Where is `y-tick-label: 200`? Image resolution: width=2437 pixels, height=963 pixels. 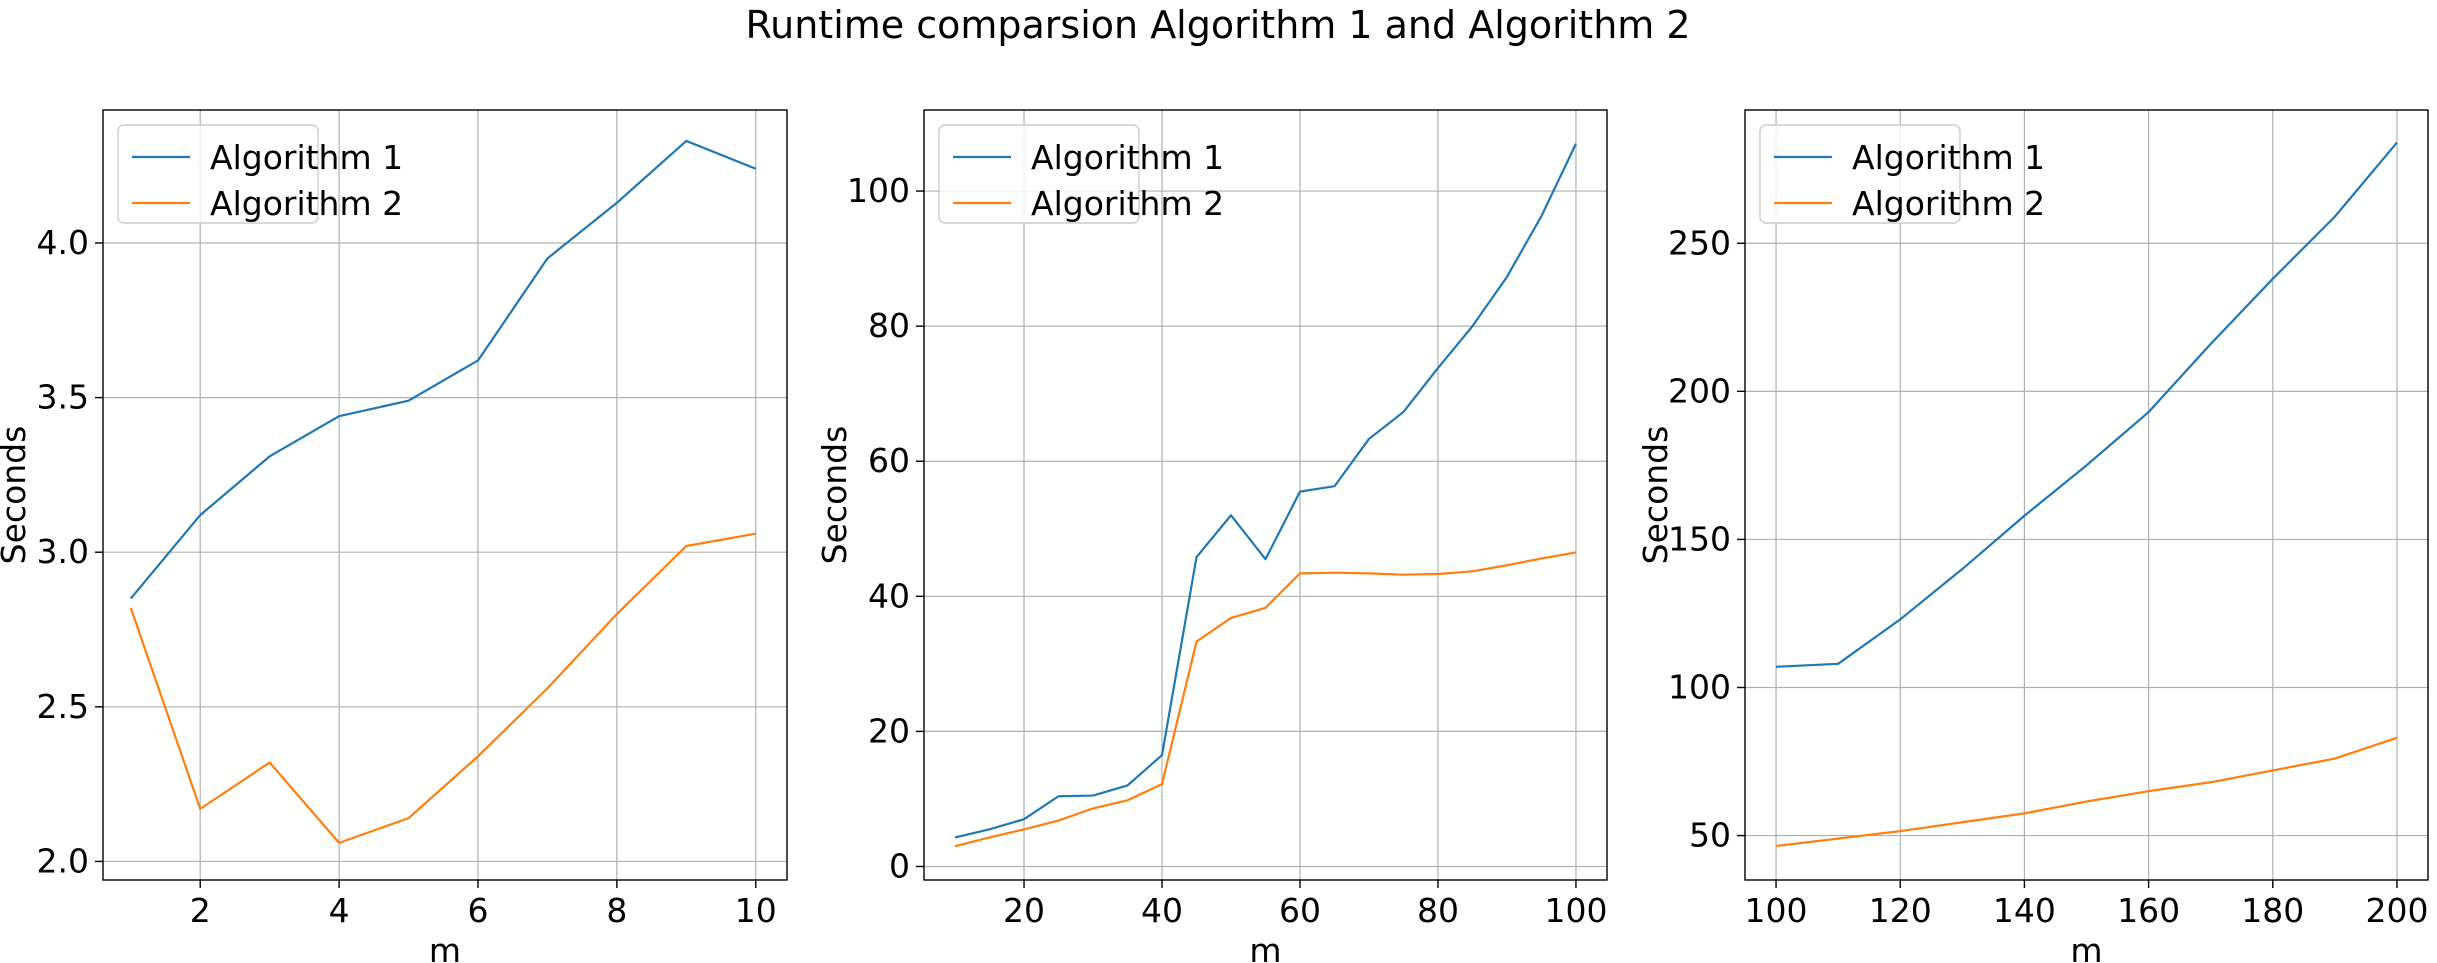 y-tick-label: 200 is located at coordinates (1699, 390).